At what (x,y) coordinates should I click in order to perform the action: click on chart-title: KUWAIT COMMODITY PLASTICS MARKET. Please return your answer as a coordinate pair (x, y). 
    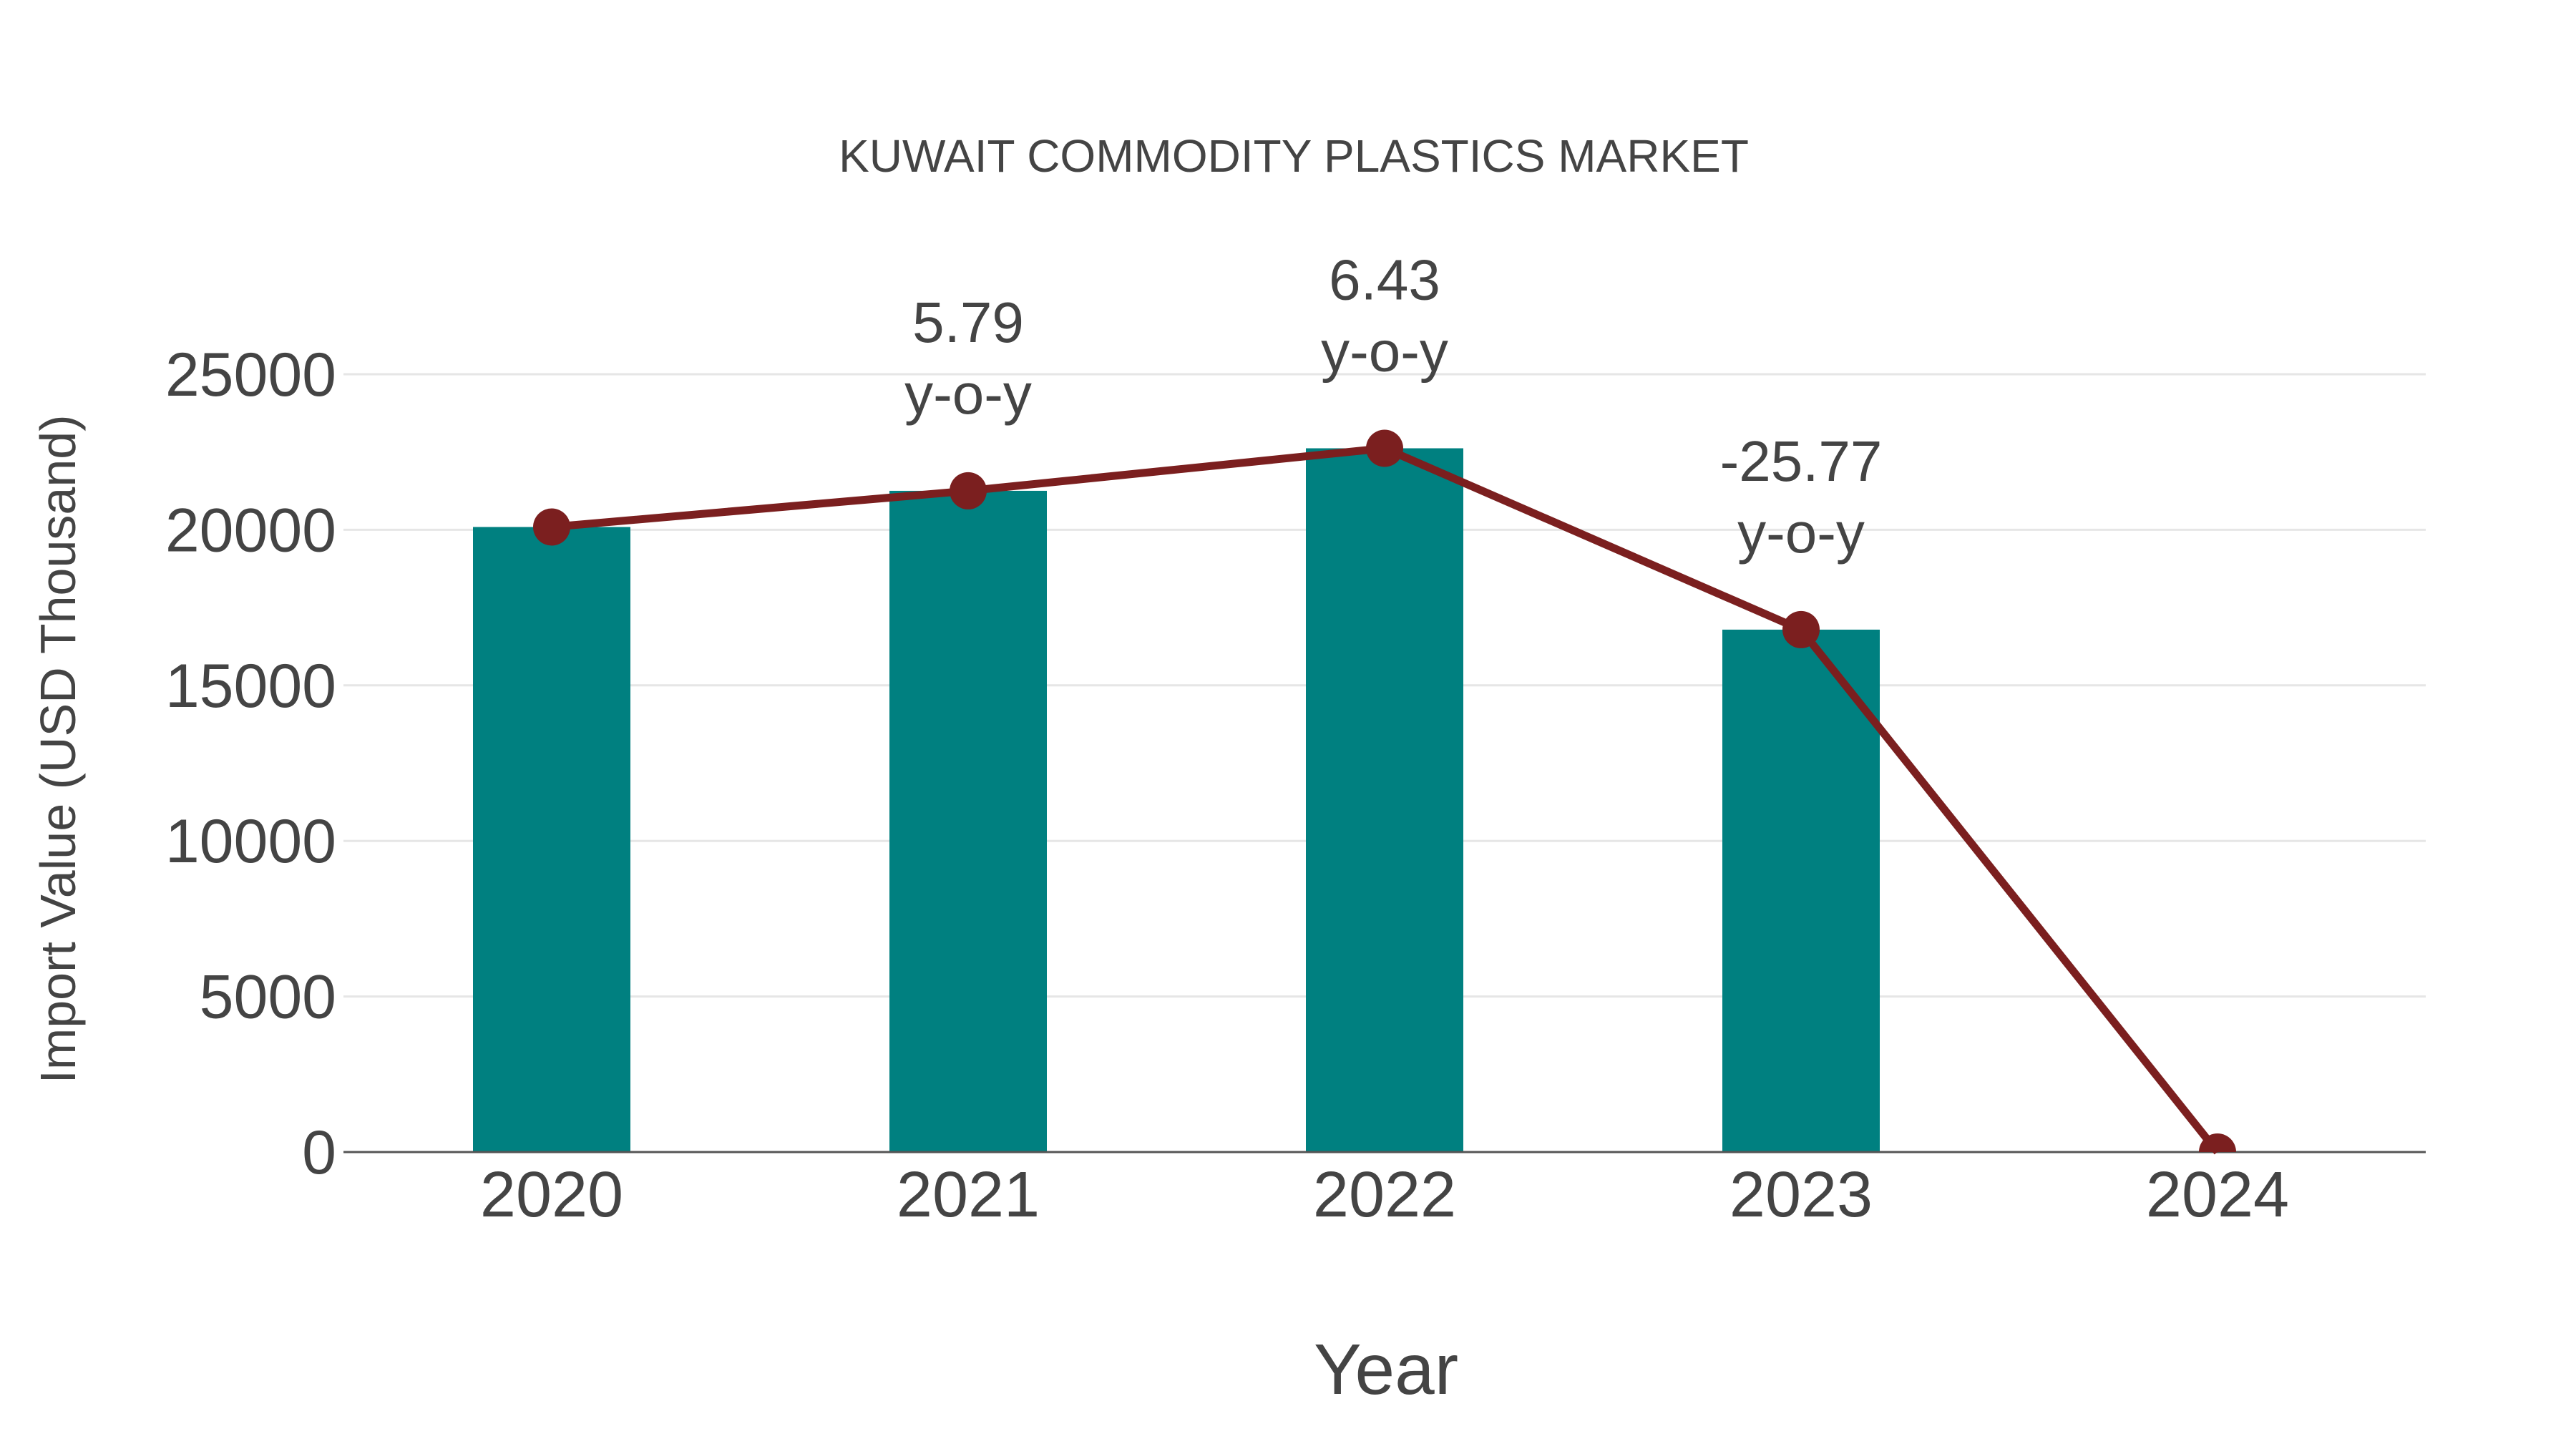
    Looking at the image, I should click on (1294, 156).